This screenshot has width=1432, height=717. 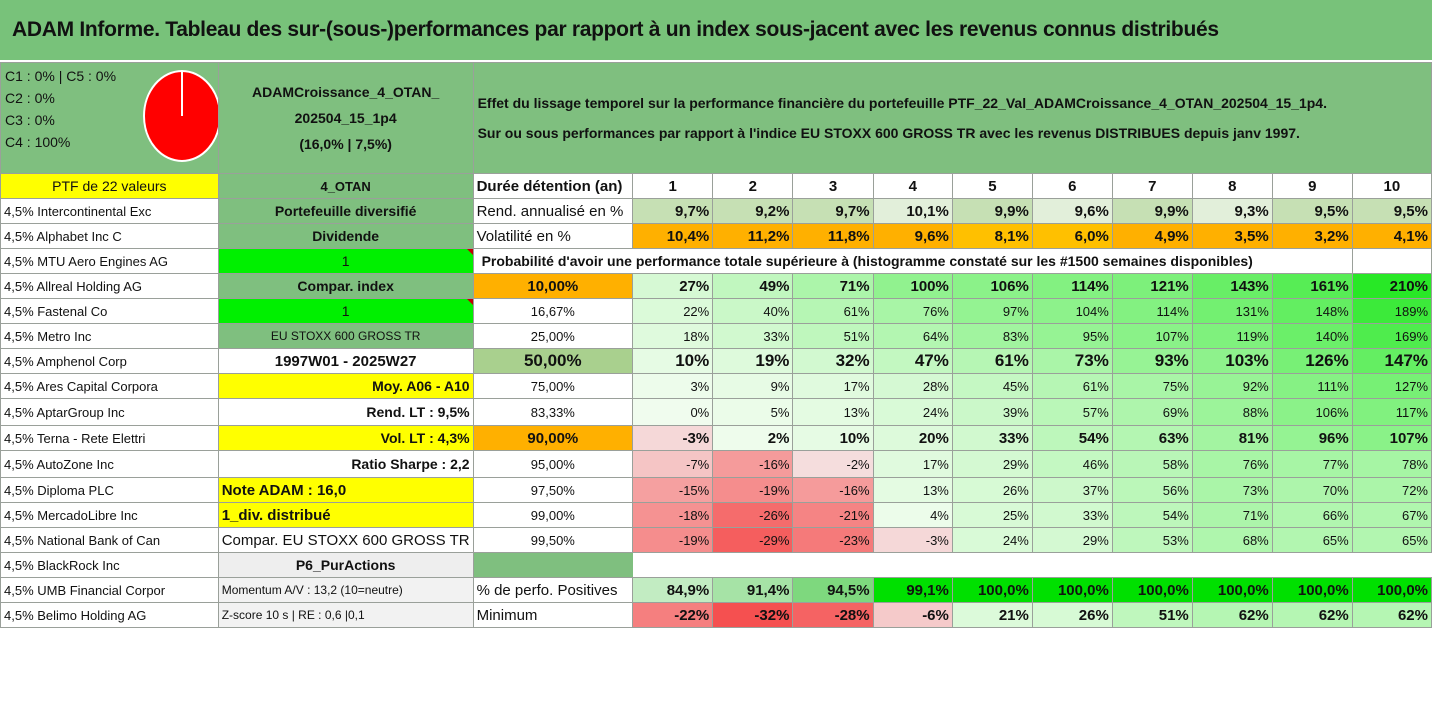 What do you see at coordinates (109, 515) in the screenshot?
I see `holding-name: 4,5% MercadoLibre Inc` at bounding box center [109, 515].